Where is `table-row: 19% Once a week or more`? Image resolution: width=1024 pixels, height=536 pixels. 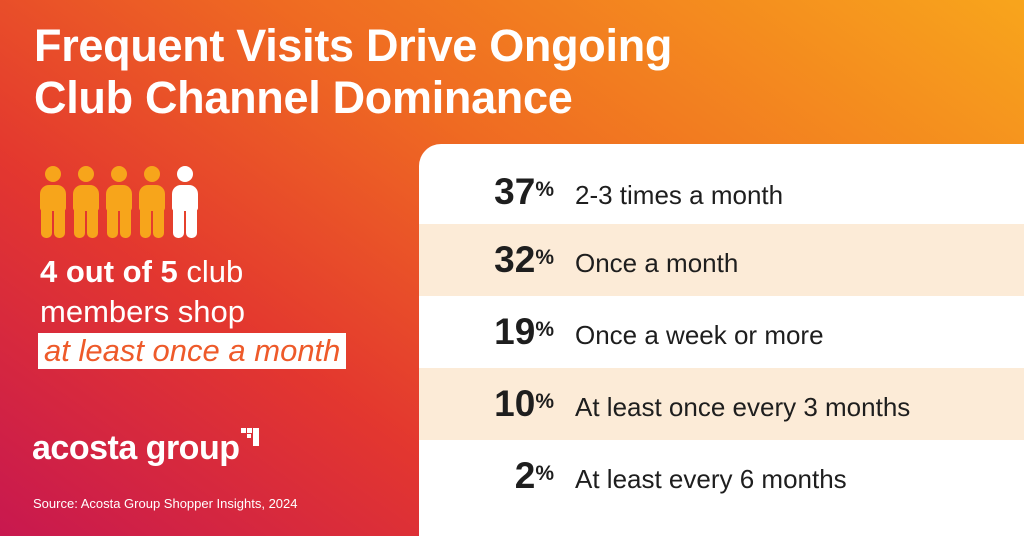
table-row: 19% Once a week or more is located at coordinates (721, 332).